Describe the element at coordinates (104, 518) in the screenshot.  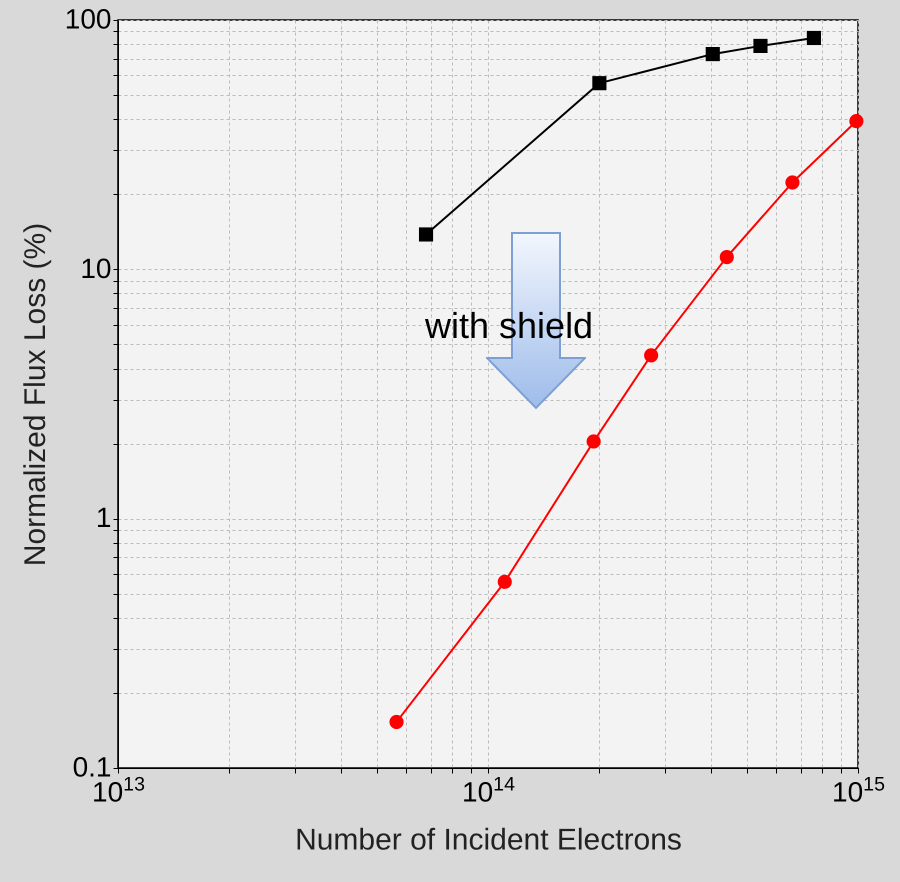
I see `y-tick-label: 1` at that location.